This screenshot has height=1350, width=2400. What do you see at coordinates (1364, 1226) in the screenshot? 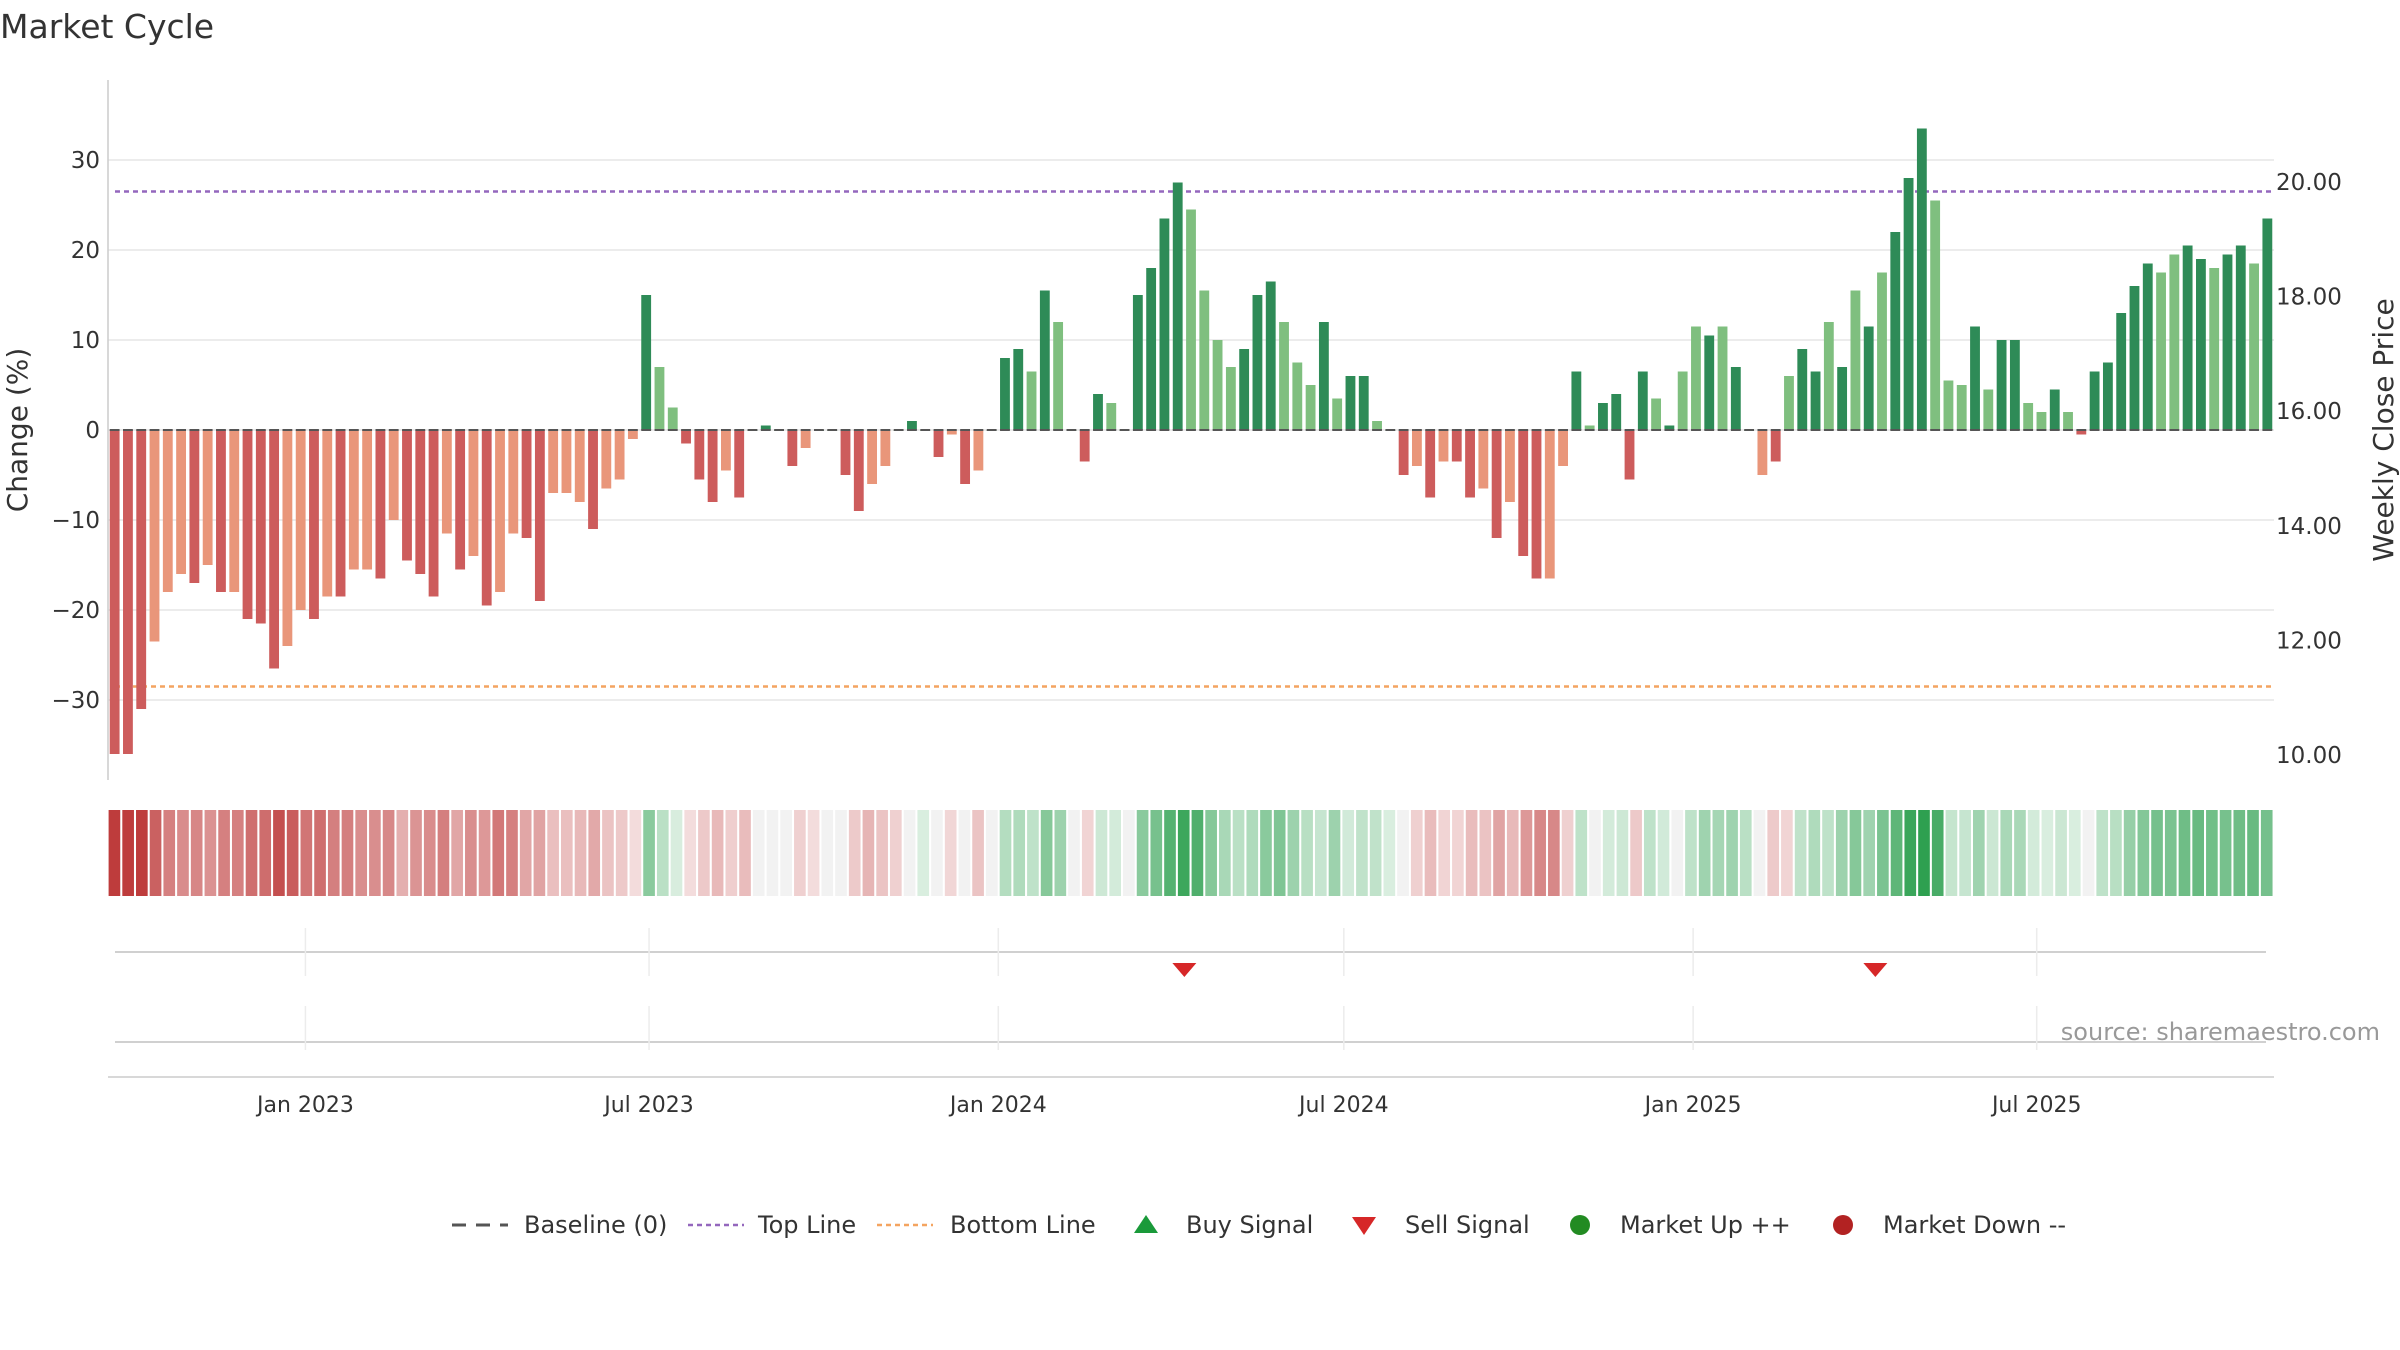
I see `sell-signal-icon` at bounding box center [1364, 1226].